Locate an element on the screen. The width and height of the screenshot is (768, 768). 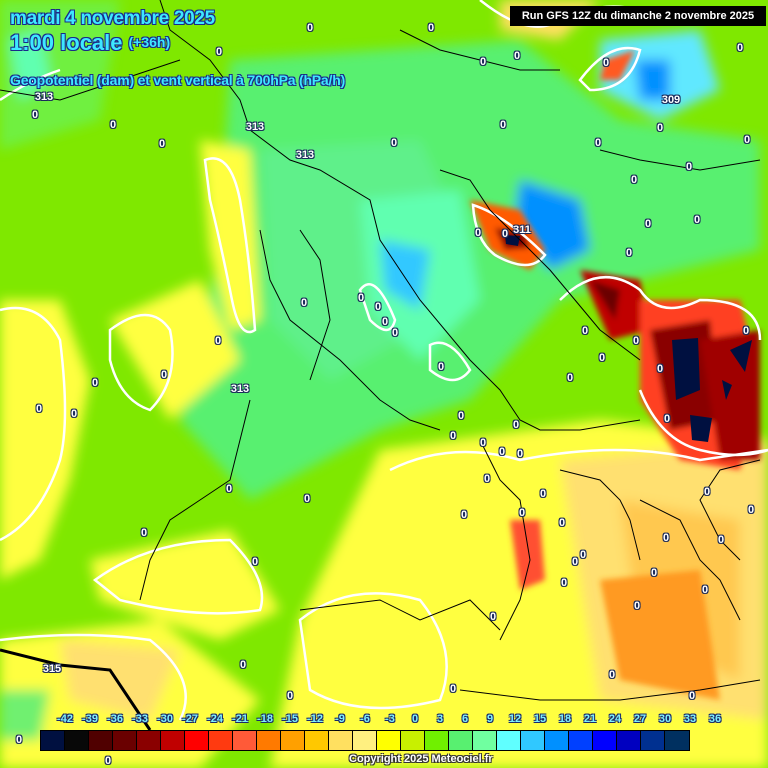
colorbar-tick-label: 24 is located at coordinates (615, 719).